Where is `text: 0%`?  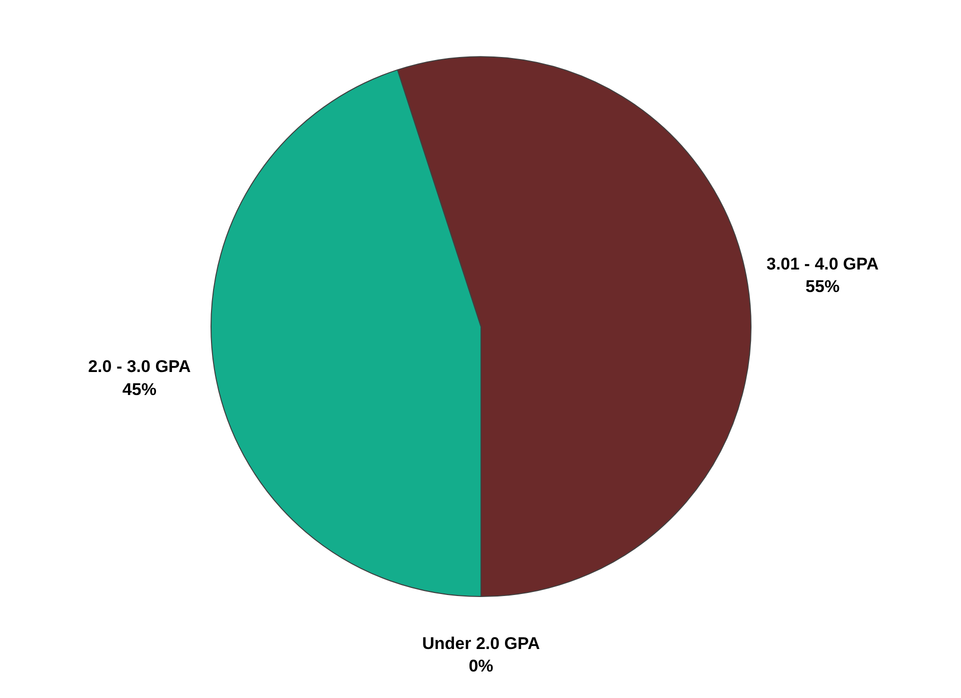
text: 0% is located at coordinates (481, 666).